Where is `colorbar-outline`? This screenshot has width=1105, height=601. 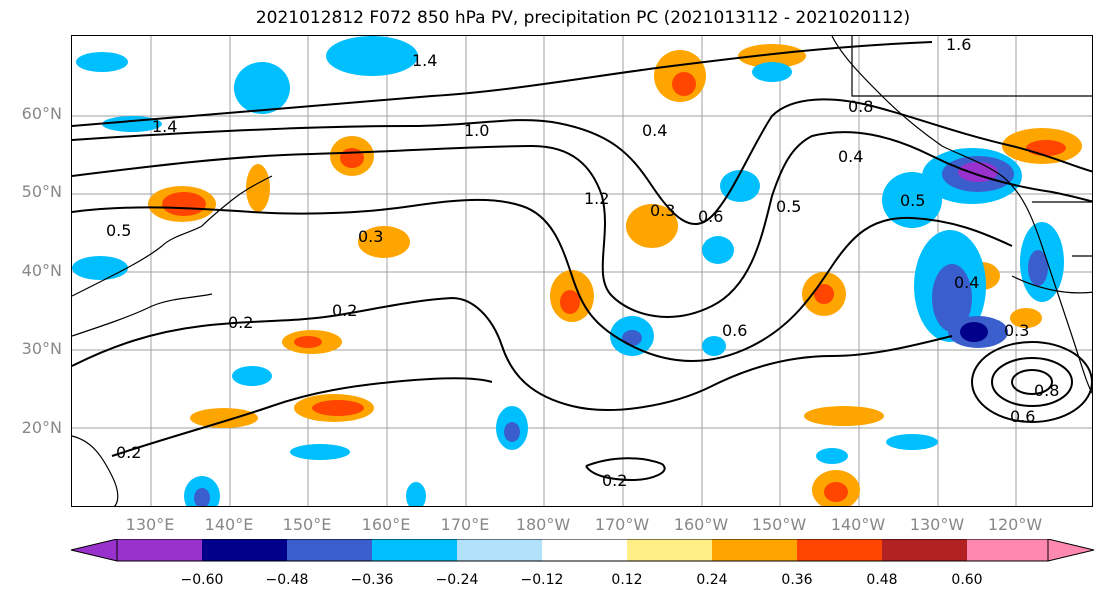 colorbar-outline is located at coordinates (582, 550).